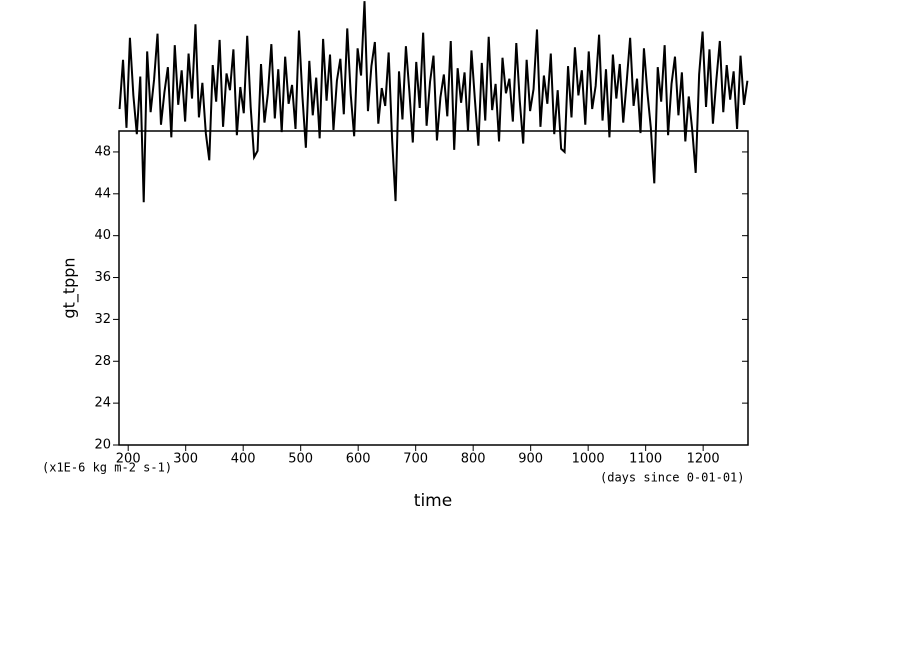 The image size is (904, 654). What do you see at coordinates (102, 319) in the screenshot?
I see `y-tick-label: 32` at bounding box center [102, 319].